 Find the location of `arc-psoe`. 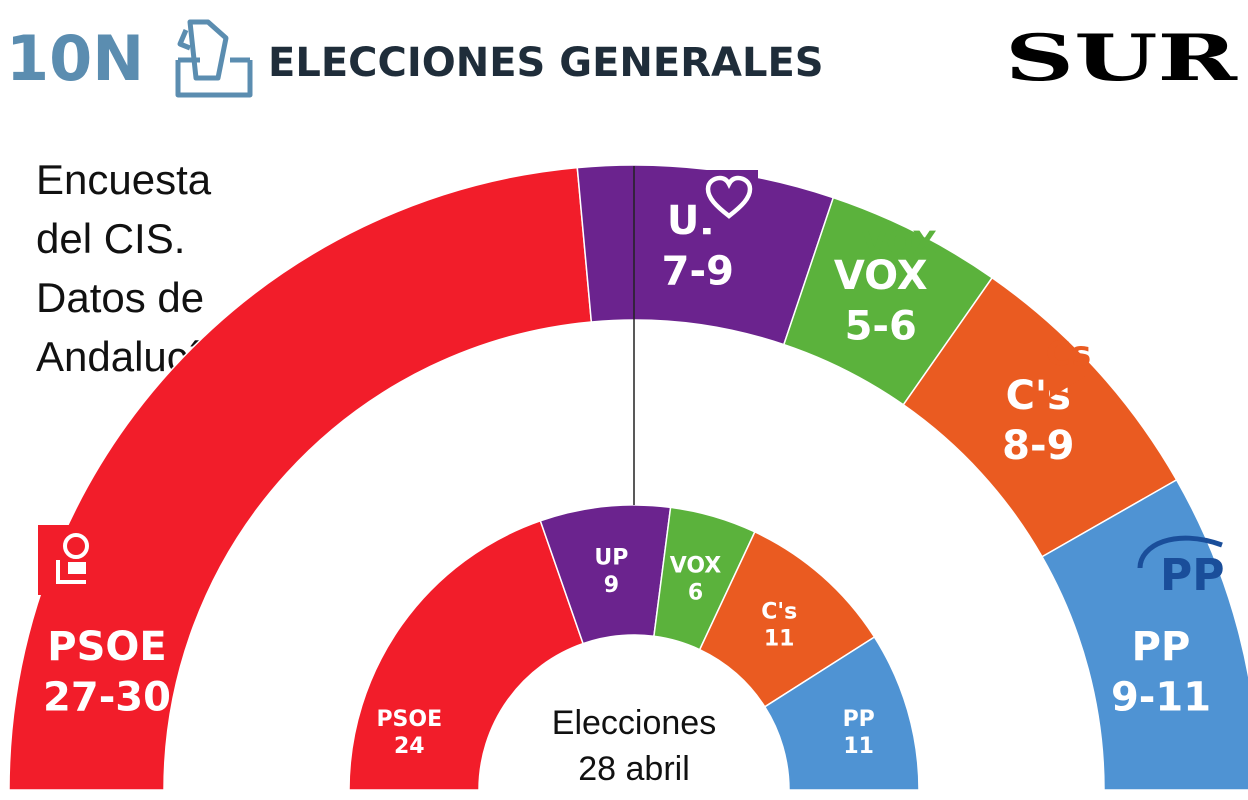

arc-psoe is located at coordinates (466, 655).